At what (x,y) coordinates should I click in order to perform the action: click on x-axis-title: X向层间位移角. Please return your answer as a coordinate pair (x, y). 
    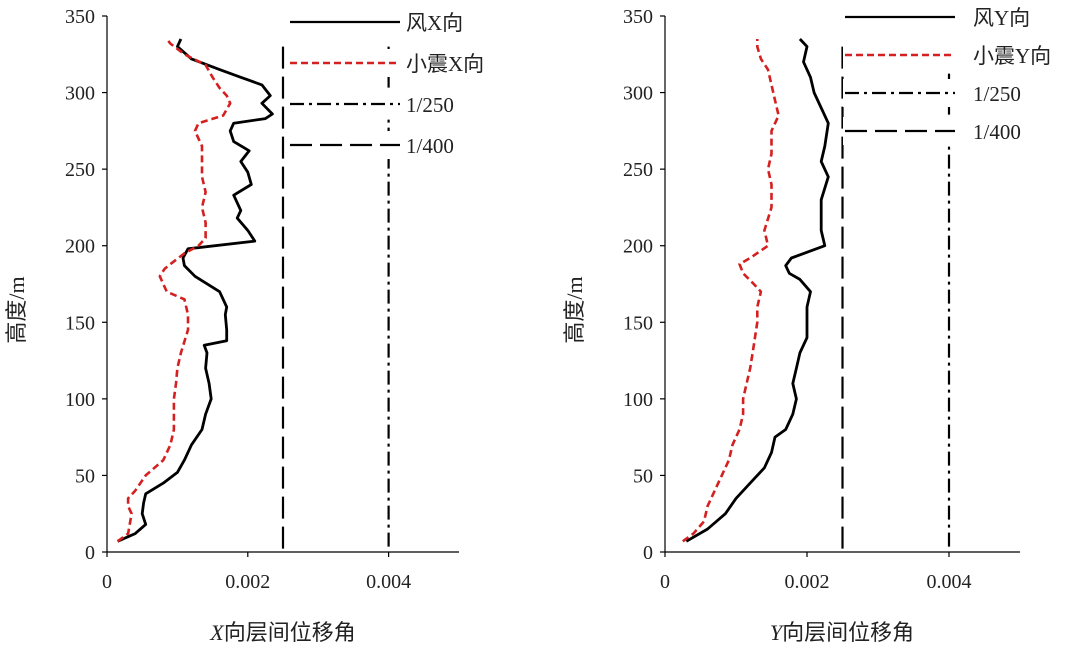
    Looking at the image, I should click on (282, 632).